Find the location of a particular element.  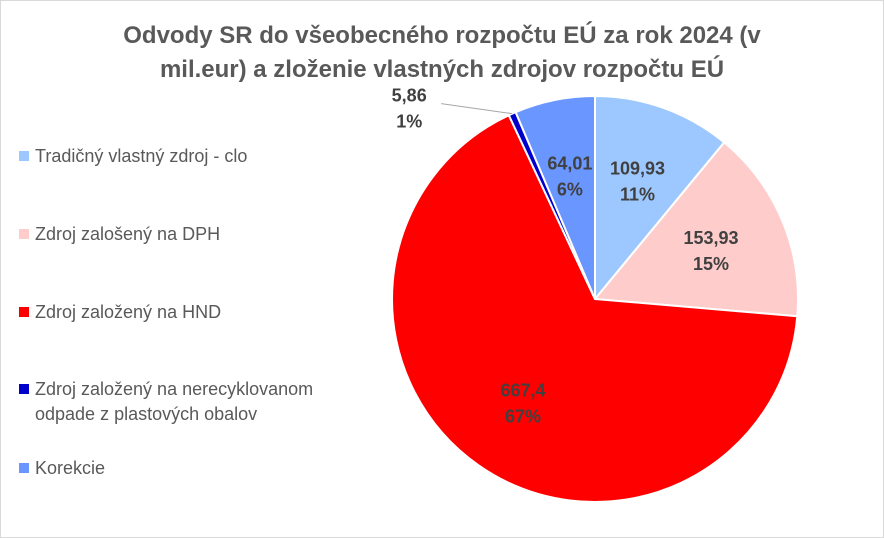

percent-label: 11% is located at coordinates (637, 195).